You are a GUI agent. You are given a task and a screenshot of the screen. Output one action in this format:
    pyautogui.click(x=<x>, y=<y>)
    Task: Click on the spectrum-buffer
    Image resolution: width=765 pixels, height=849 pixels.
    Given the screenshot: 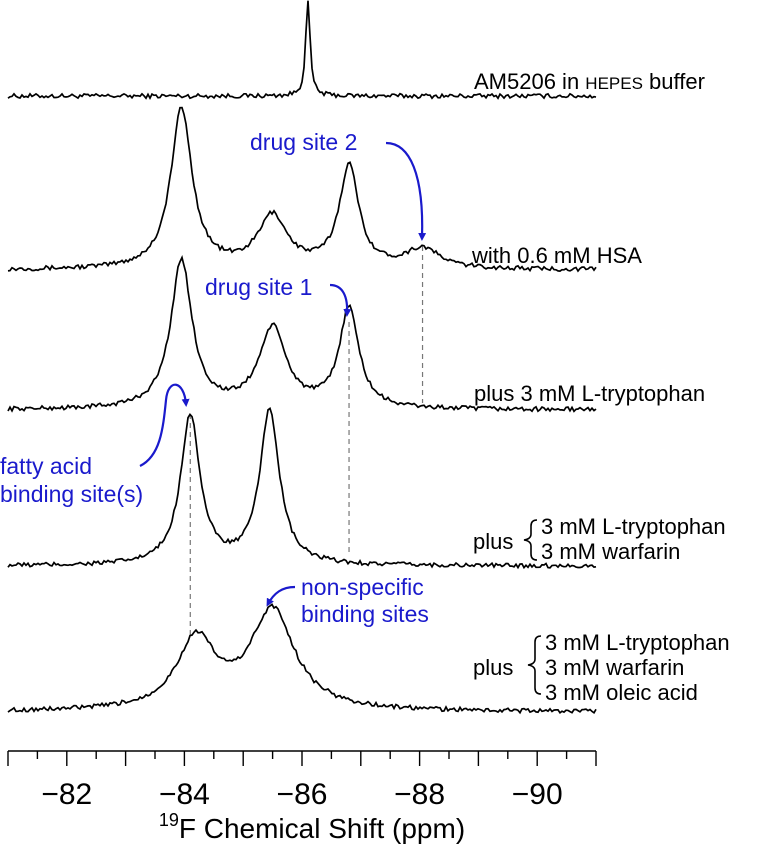 What is the action you would take?
    pyautogui.click(x=302, y=50)
    